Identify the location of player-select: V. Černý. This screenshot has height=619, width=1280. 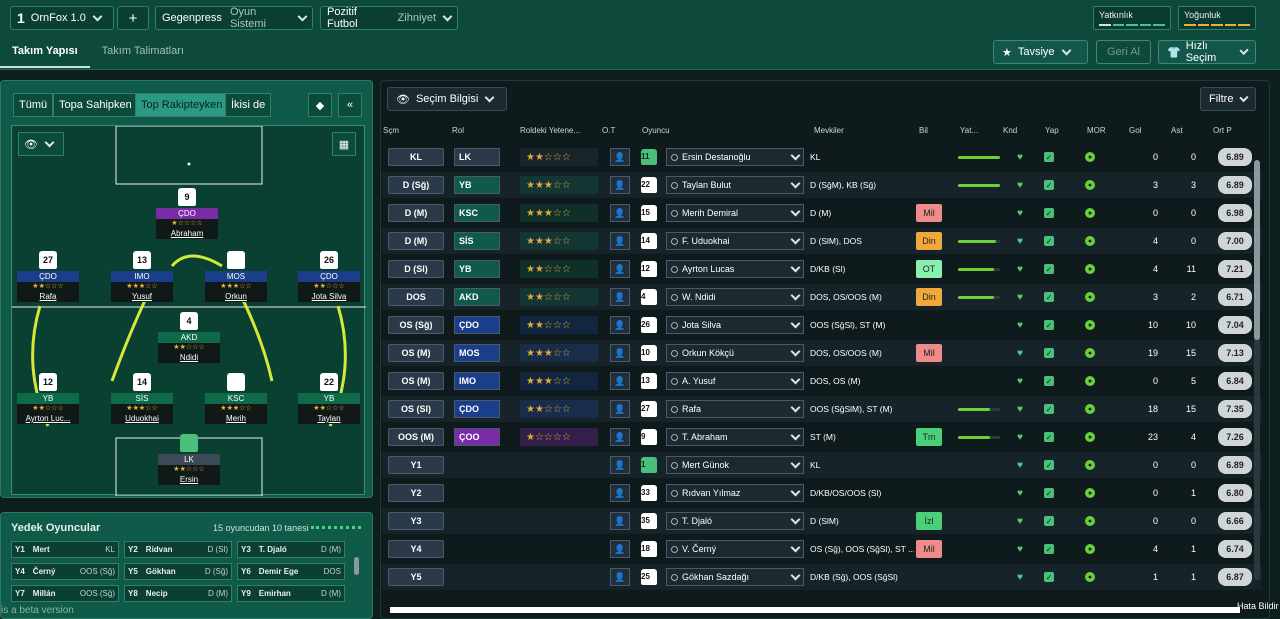
(735, 549).